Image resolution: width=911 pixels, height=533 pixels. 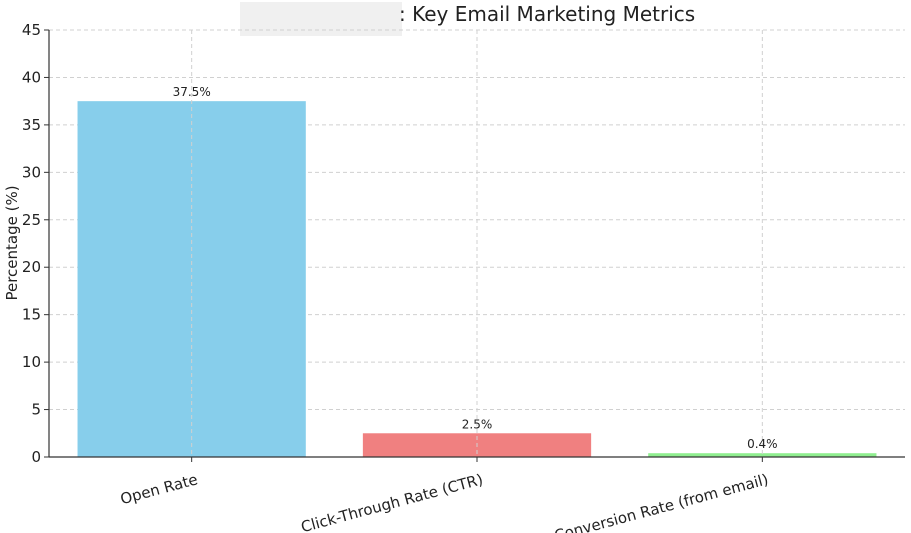 I want to click on x-tick-label-1: Click-Through Rate (CTR), so click(x=392, y=501).